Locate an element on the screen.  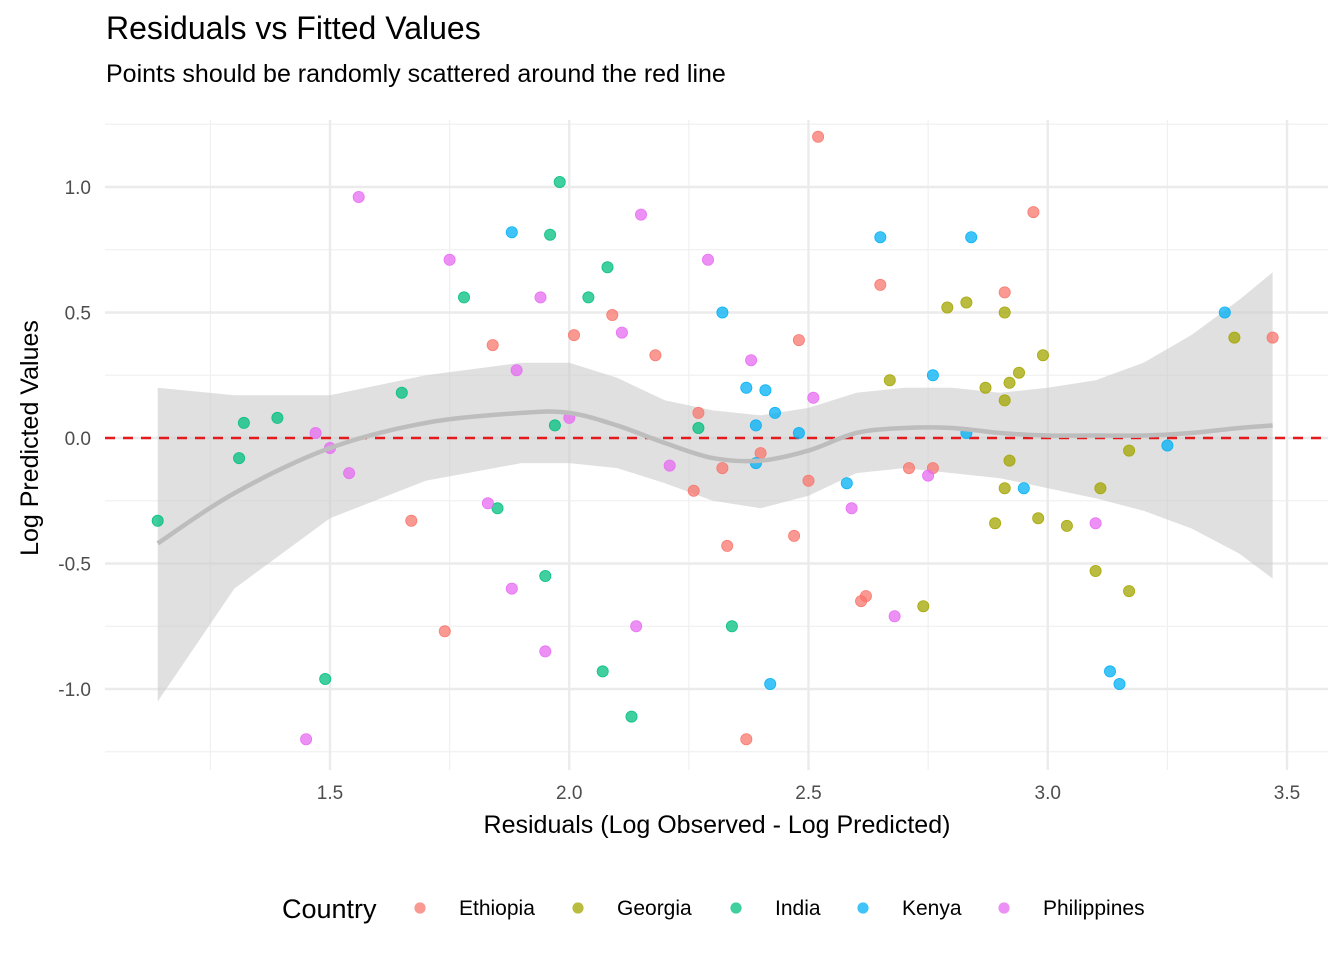
legend-key-ethiopia is located at coordinates (420, 908).